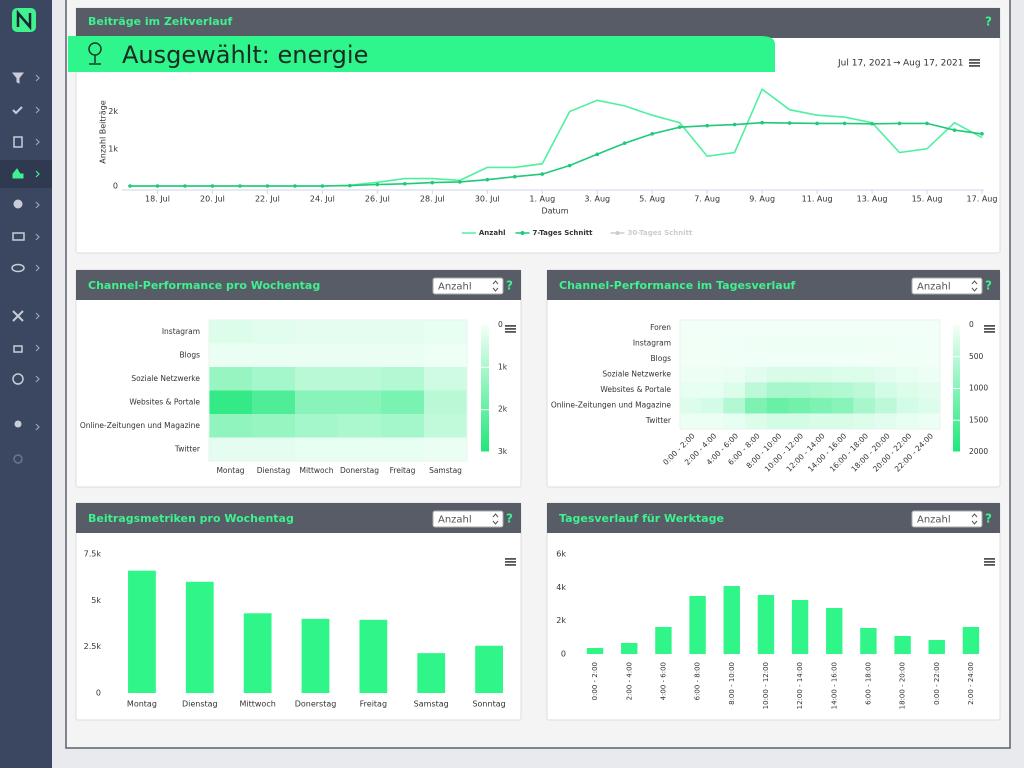 Image resolution: width=1024 pixels, height=768 pixels. Describe the element at coordinates (503, 366) in the screenshot. I see `colorbar-label: 1k` at that location.